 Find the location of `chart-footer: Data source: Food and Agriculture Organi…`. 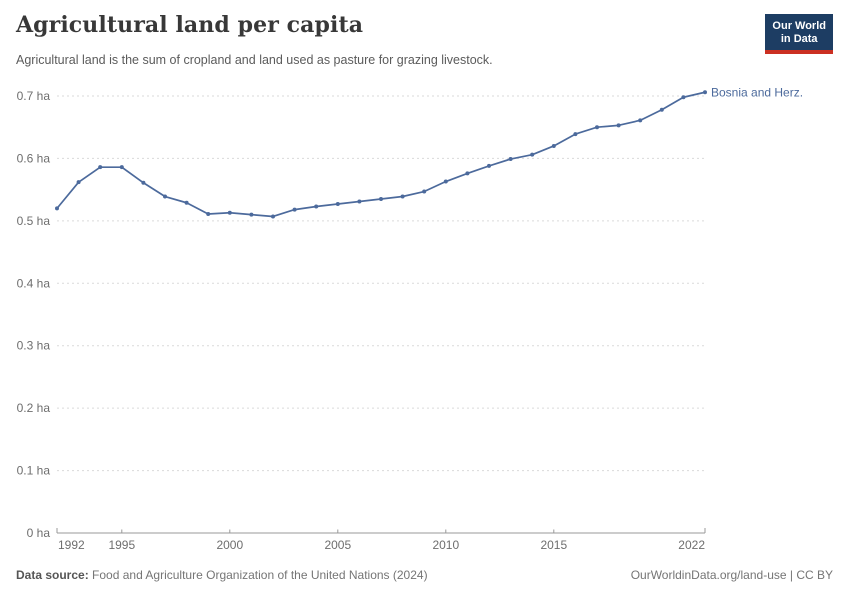

chart-footer: Data source: Food and Agriculture Organi… is located at coordinates (424, 575).